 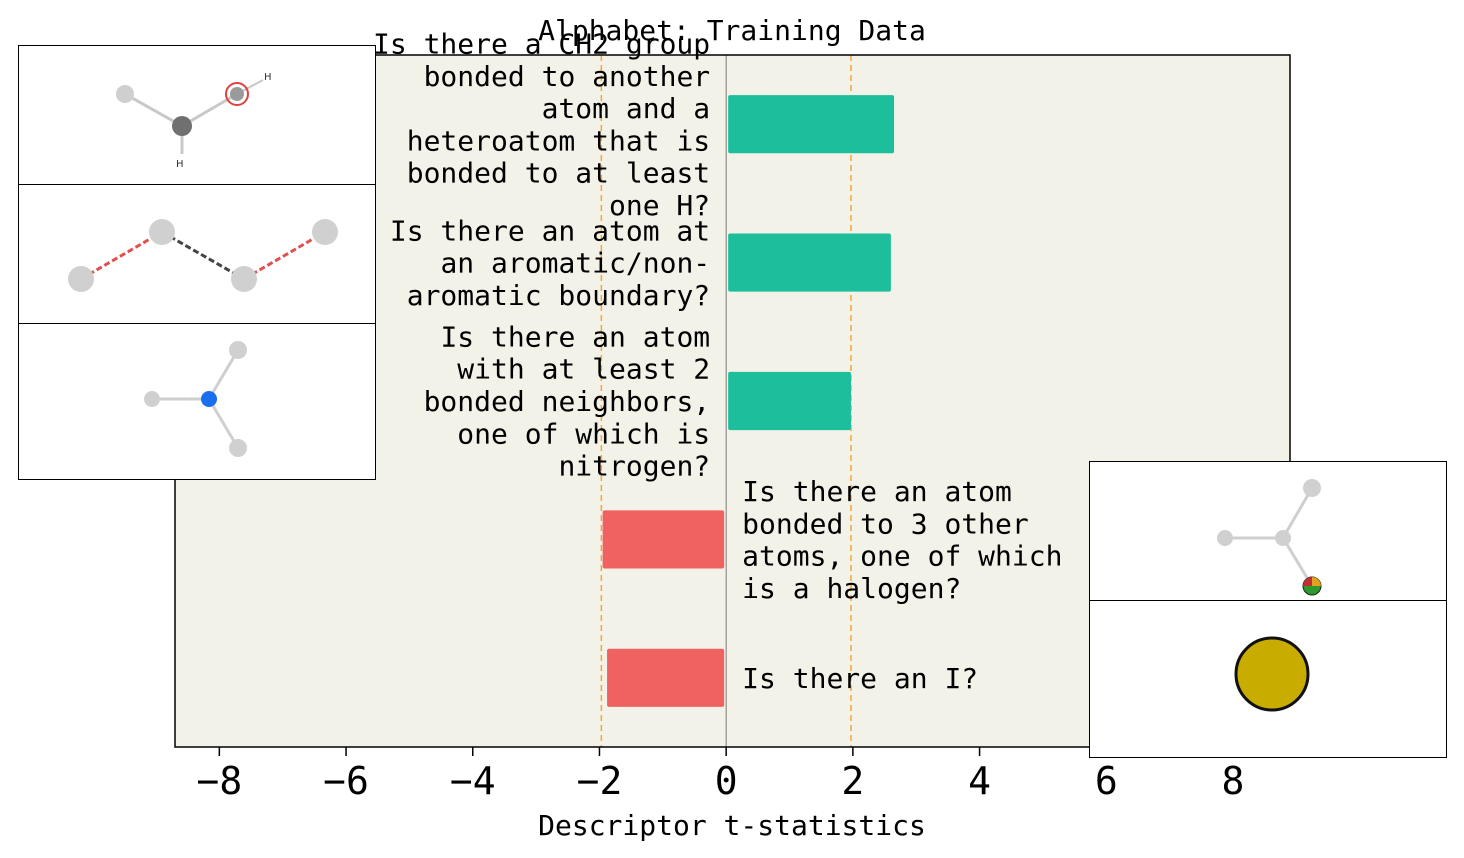 I want to click on ch2-heteroatom-molecule-inset: H H, so click(x=197, y=115).